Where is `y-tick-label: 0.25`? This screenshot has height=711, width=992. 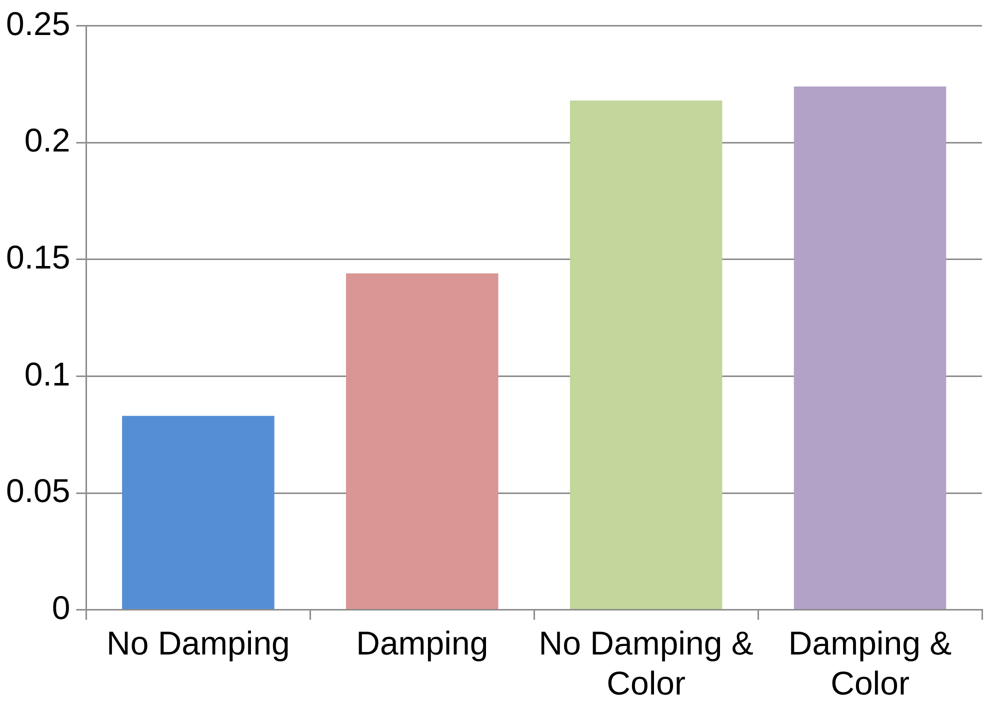
y-tick-label: 0.25 is located at coordinates (38, 23).